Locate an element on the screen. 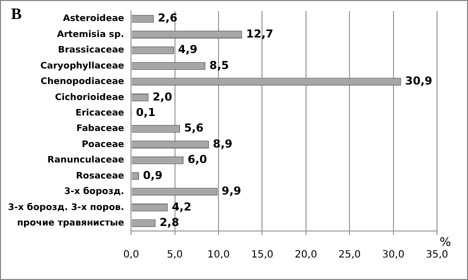 This screenshot has height=280, width=468. data-label: 30,9 is located at coordinates (418, 81).